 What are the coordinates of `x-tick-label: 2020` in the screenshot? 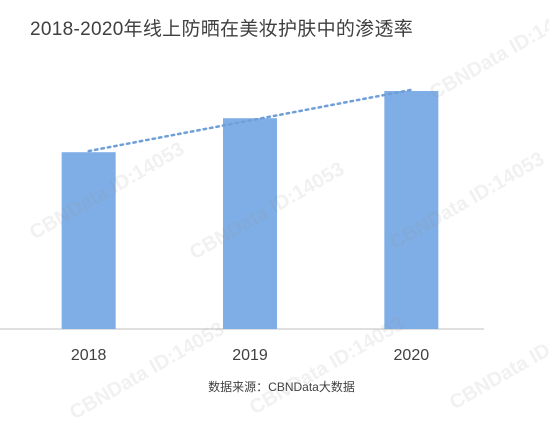 It's located at (412, 355).